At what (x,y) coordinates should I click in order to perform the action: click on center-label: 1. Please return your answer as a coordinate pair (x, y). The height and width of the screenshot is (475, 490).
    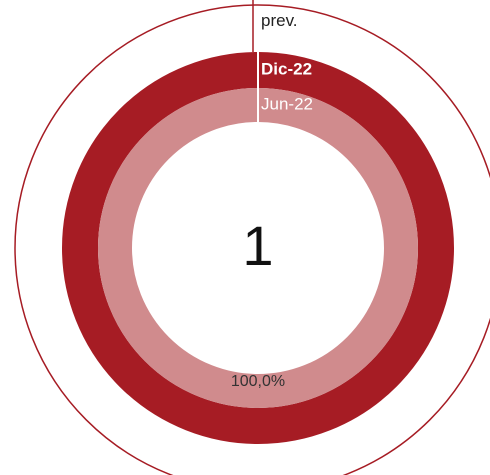
    Looking at the image, I should click on (257, 245).